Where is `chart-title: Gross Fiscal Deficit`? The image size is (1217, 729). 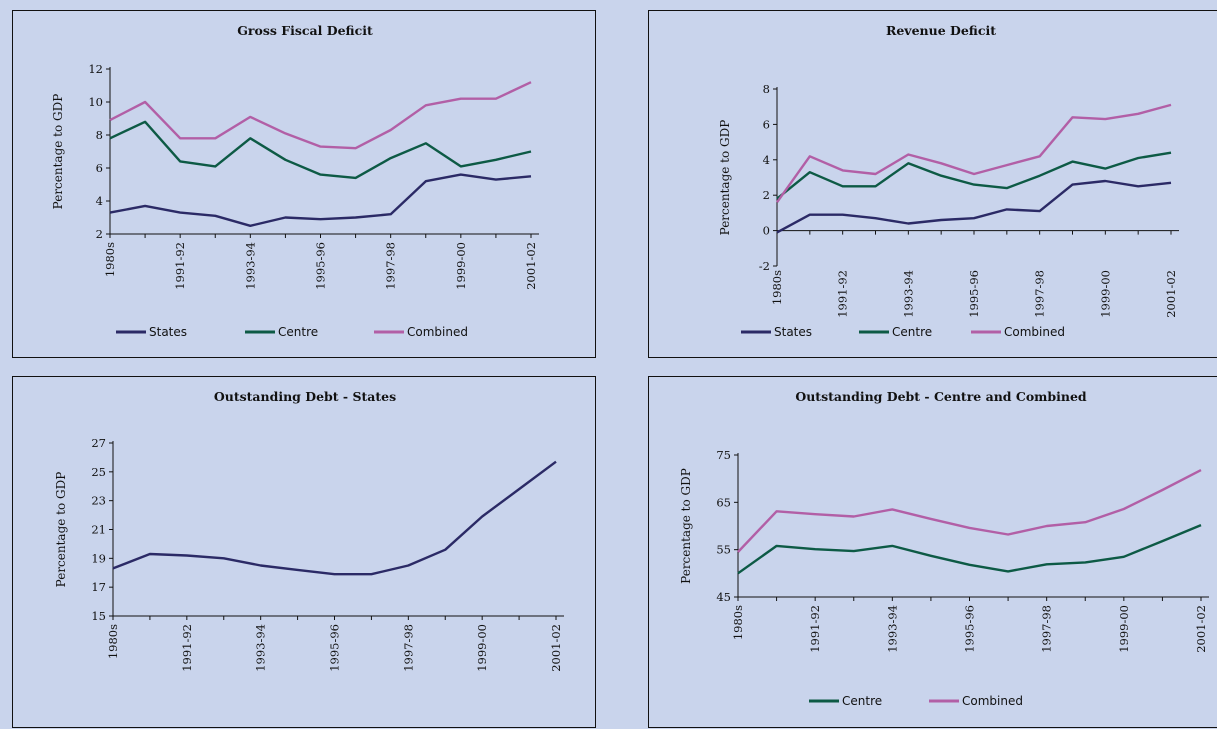 chart-title: Gross Fiscal Deficit is located at coordinates (305, 30).